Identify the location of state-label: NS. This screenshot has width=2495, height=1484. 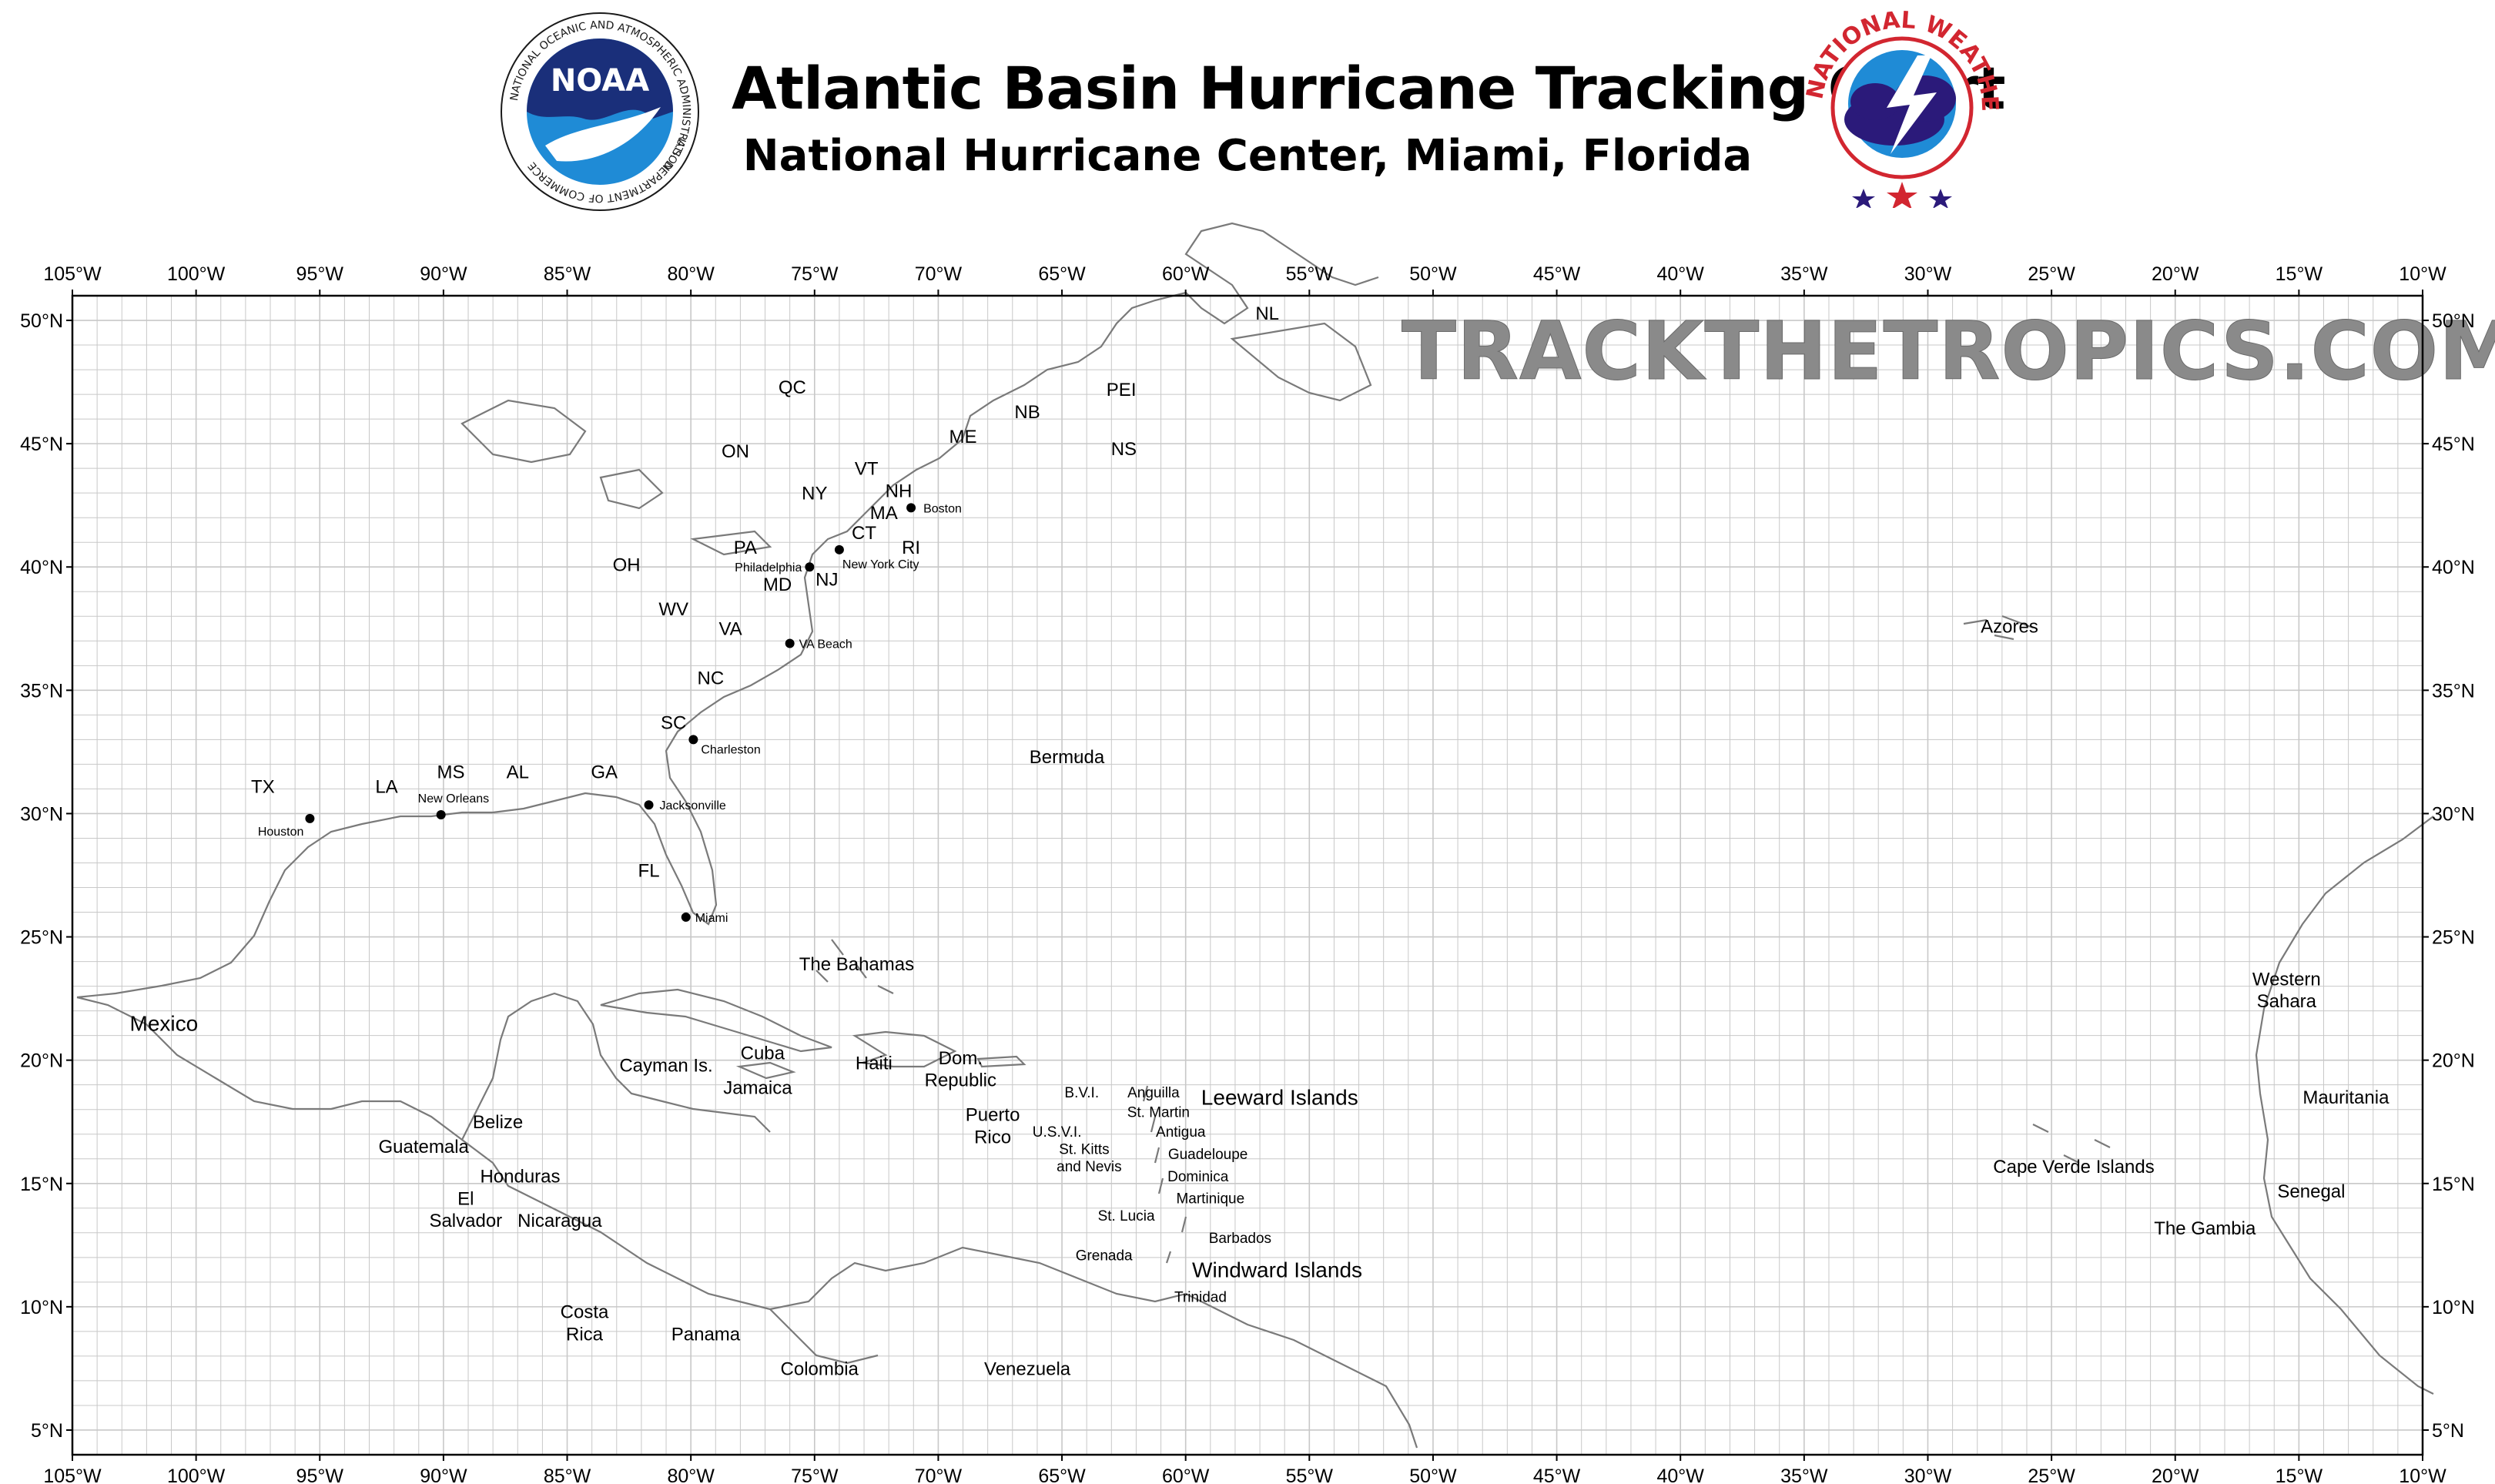
(1124, 449).